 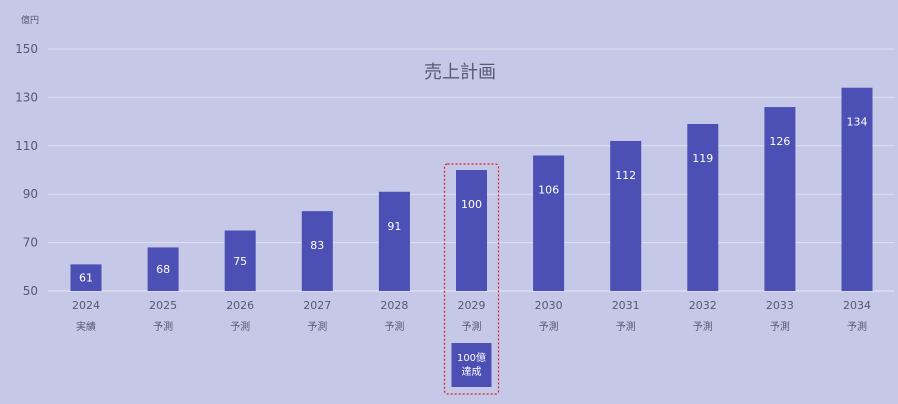 I want to click on y-unit-label: 億円, so click(x=30, y=20).